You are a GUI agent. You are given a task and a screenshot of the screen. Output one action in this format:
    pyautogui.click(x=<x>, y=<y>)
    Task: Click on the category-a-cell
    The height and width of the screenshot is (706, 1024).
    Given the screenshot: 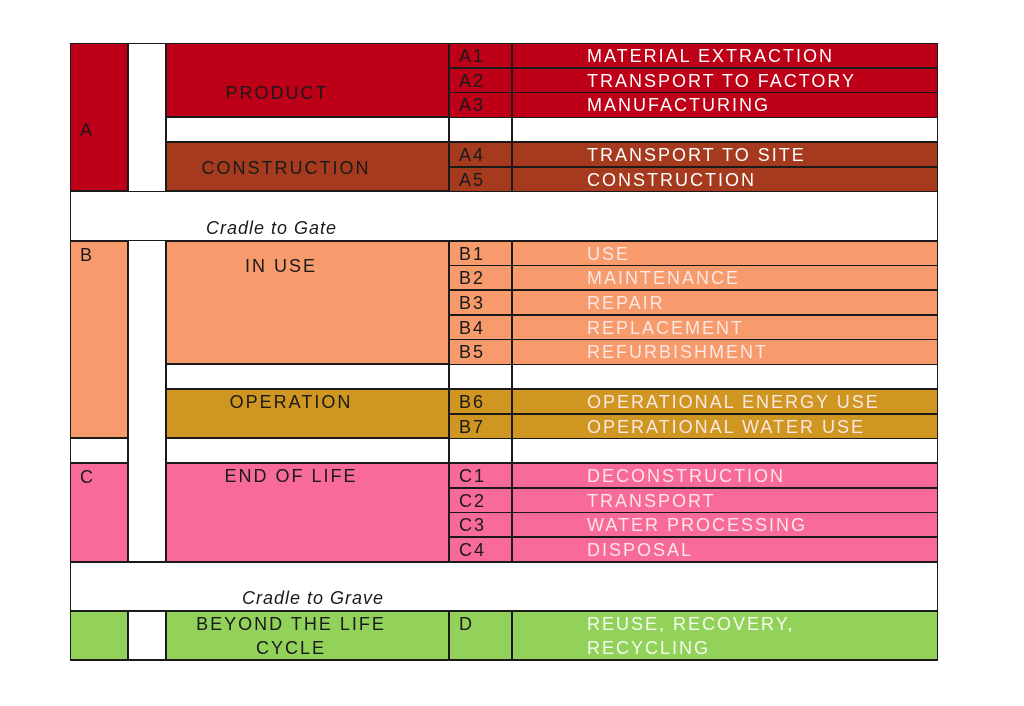 What is the action you would take?
    pyautogui.click(x=99, y=117)
    